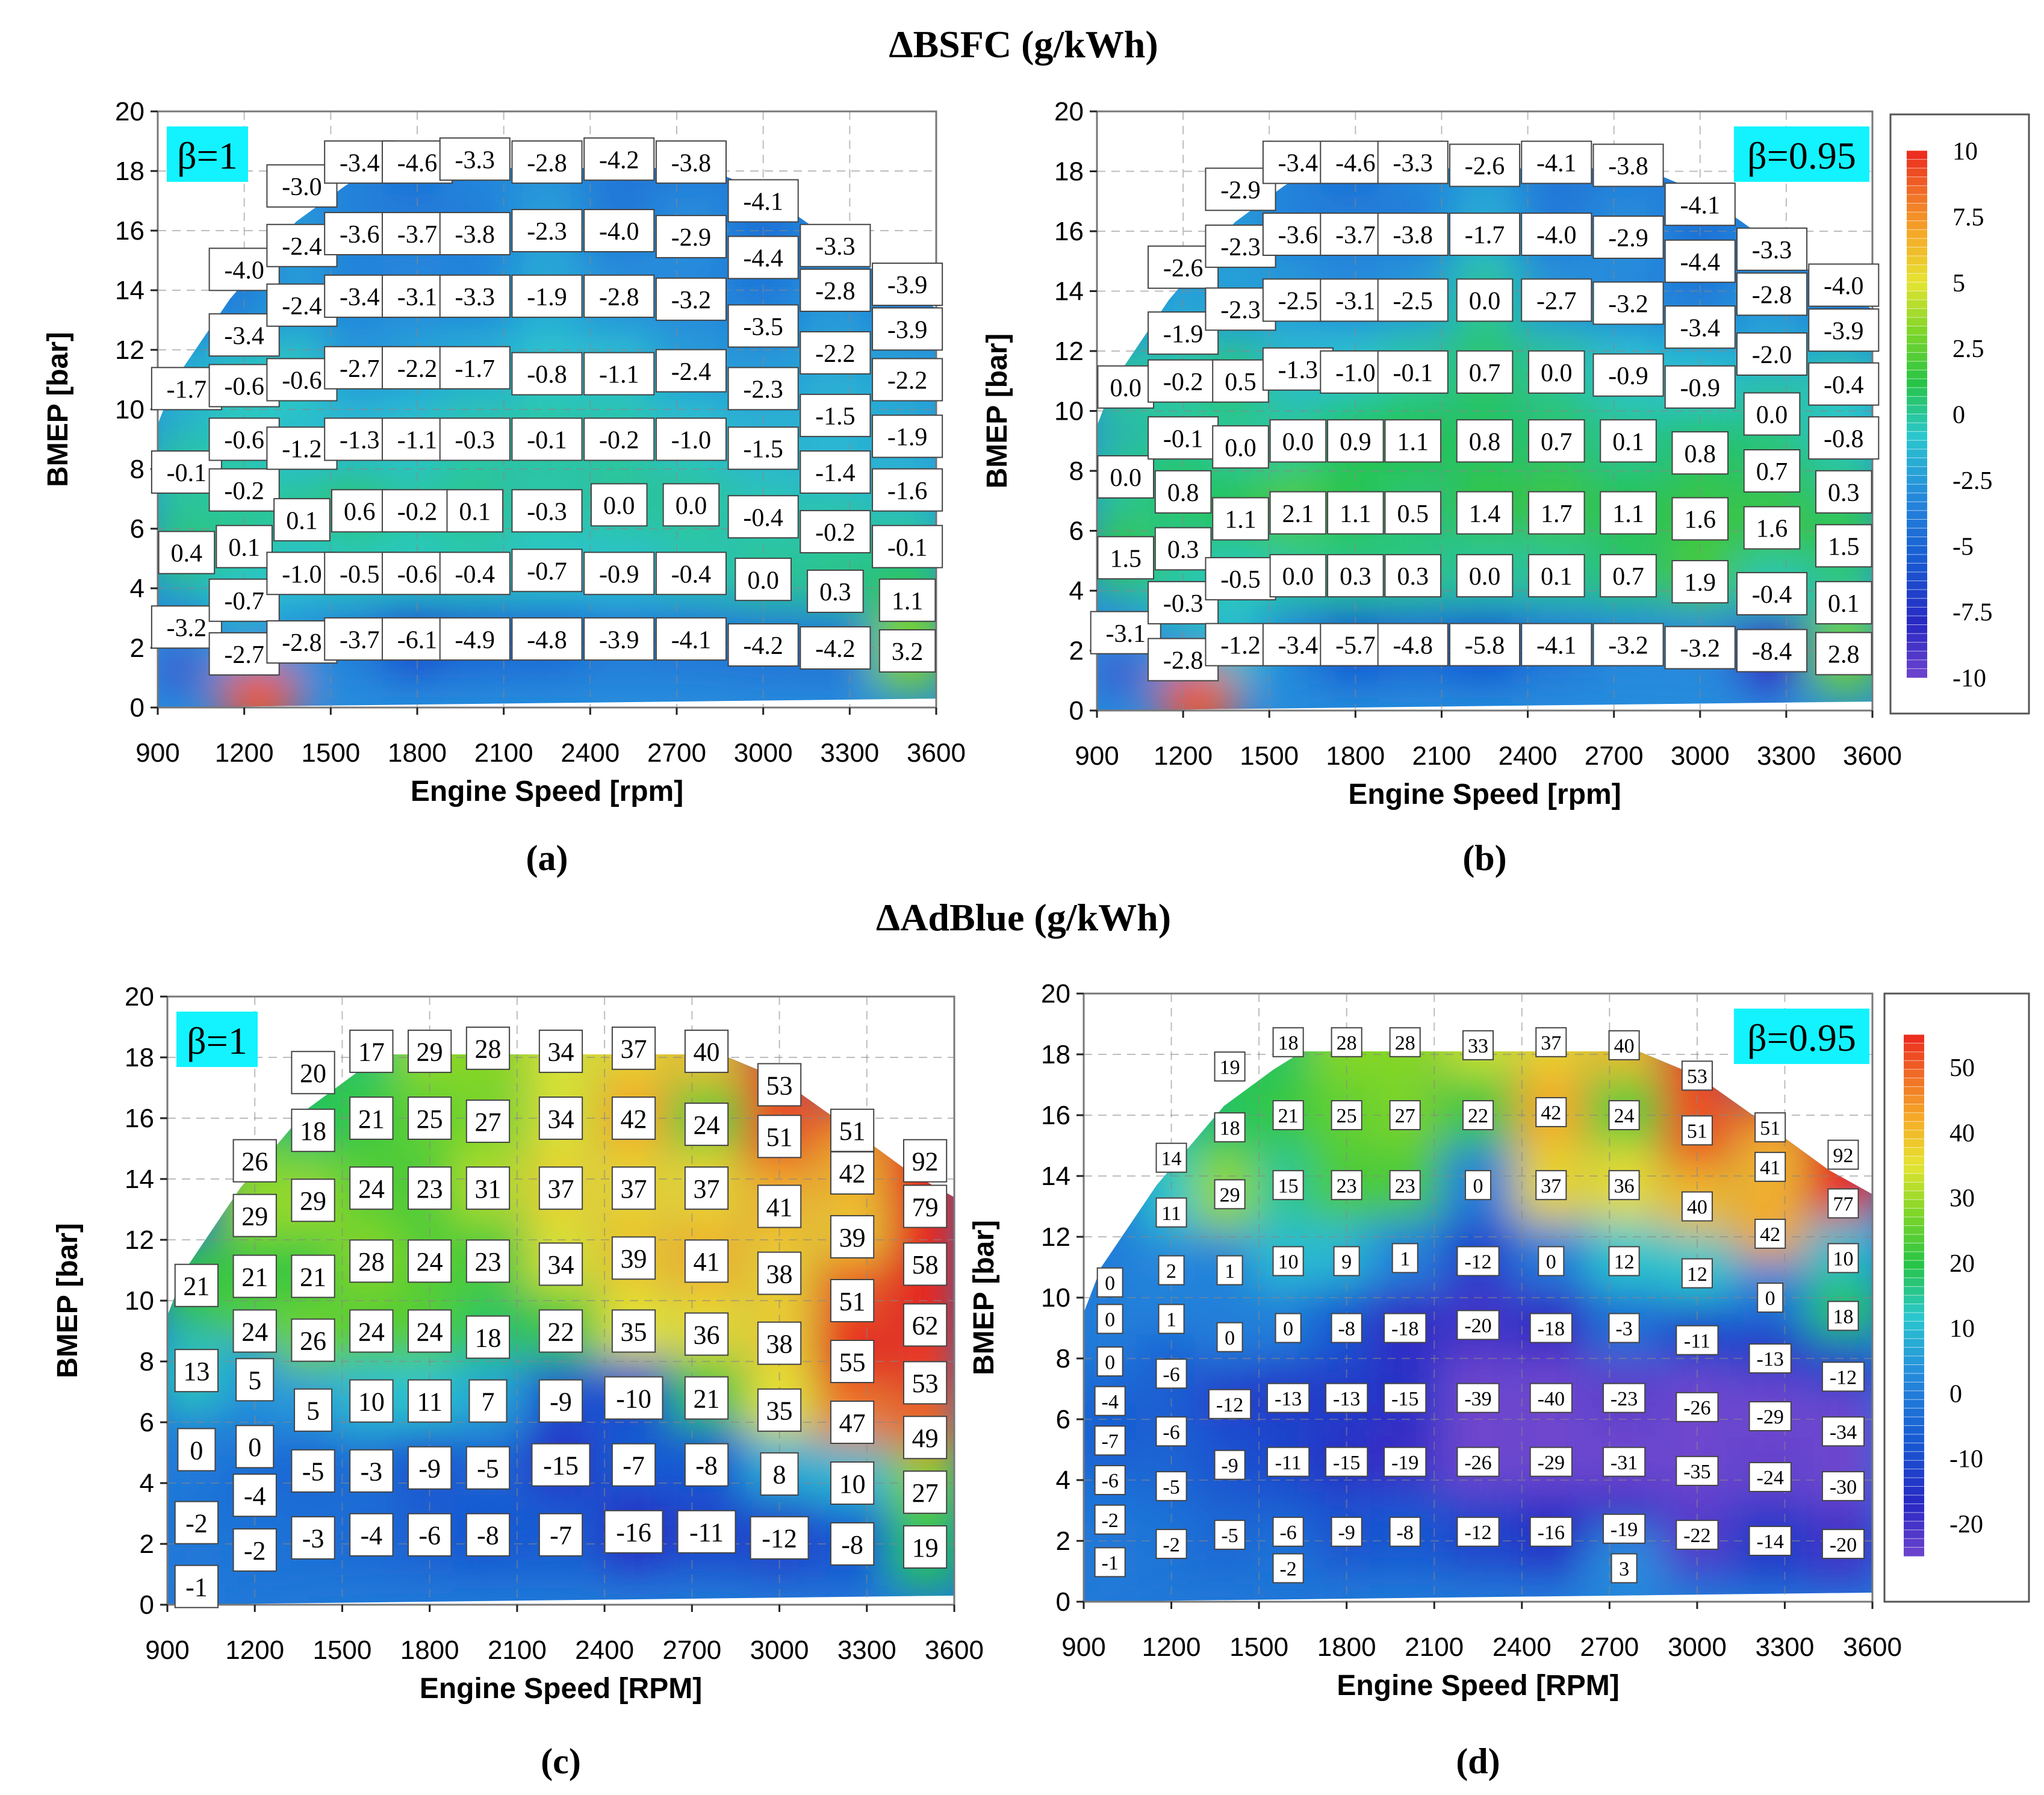 This screenshot has width=2044, height=1795. What do you see at coordinates (561, 1689) in the screenshot?
I see `x-axis-label: Engine Speed [RPM]` at bounding box center [561, 1689].